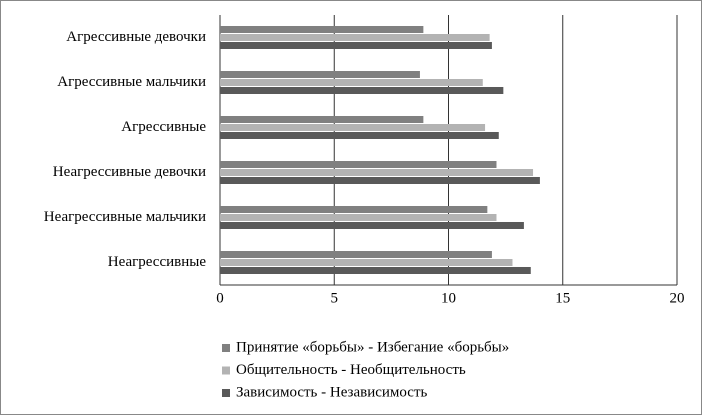 The image size is (702, 415). What do you see at coordinates (157, 262) in the screenshot?
I see `y-tick-label: Неагрессивные` at bounding box center [157, 262].